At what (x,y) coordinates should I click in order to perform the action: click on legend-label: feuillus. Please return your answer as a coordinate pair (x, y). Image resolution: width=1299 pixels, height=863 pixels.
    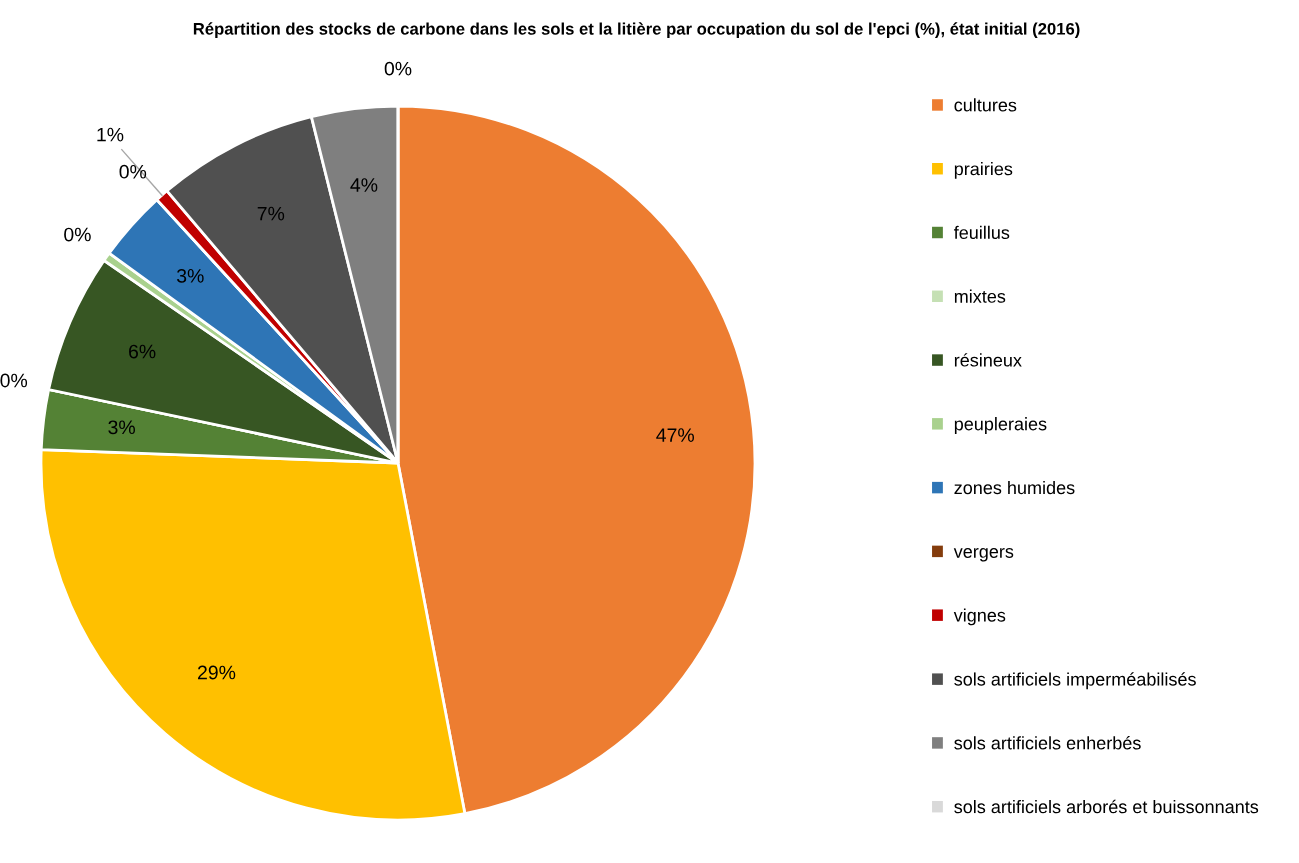
    Looking at the image, I should click on (981, 232).